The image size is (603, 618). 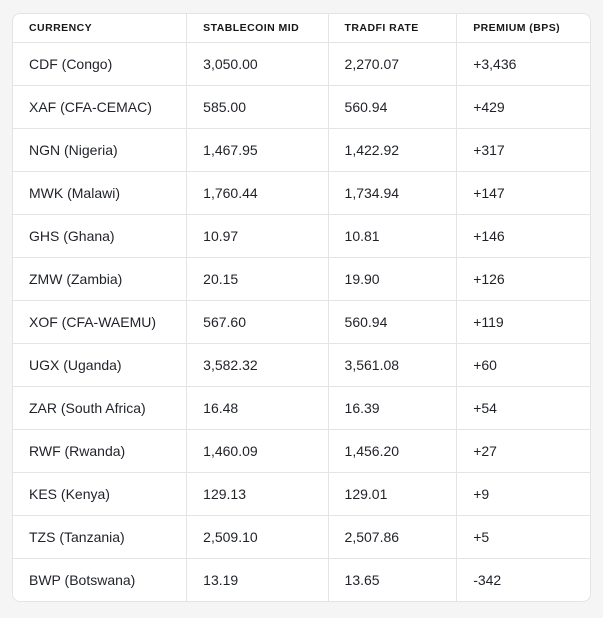 I want to click on premium-bps-cell: +146, so click(x=523, y=236).